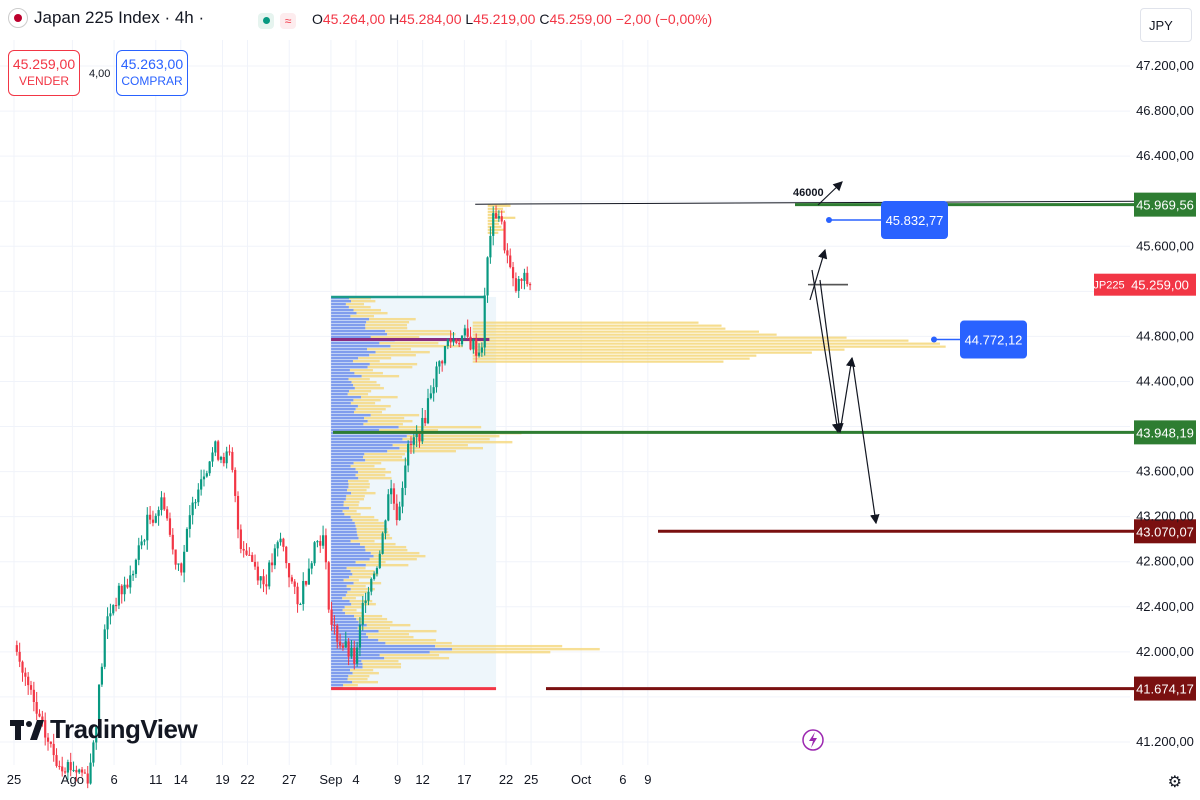  What do you see at coordinates (1109, 284) in the screenshot?
I see `symbol-tag` at bounding box center [1109, 284].